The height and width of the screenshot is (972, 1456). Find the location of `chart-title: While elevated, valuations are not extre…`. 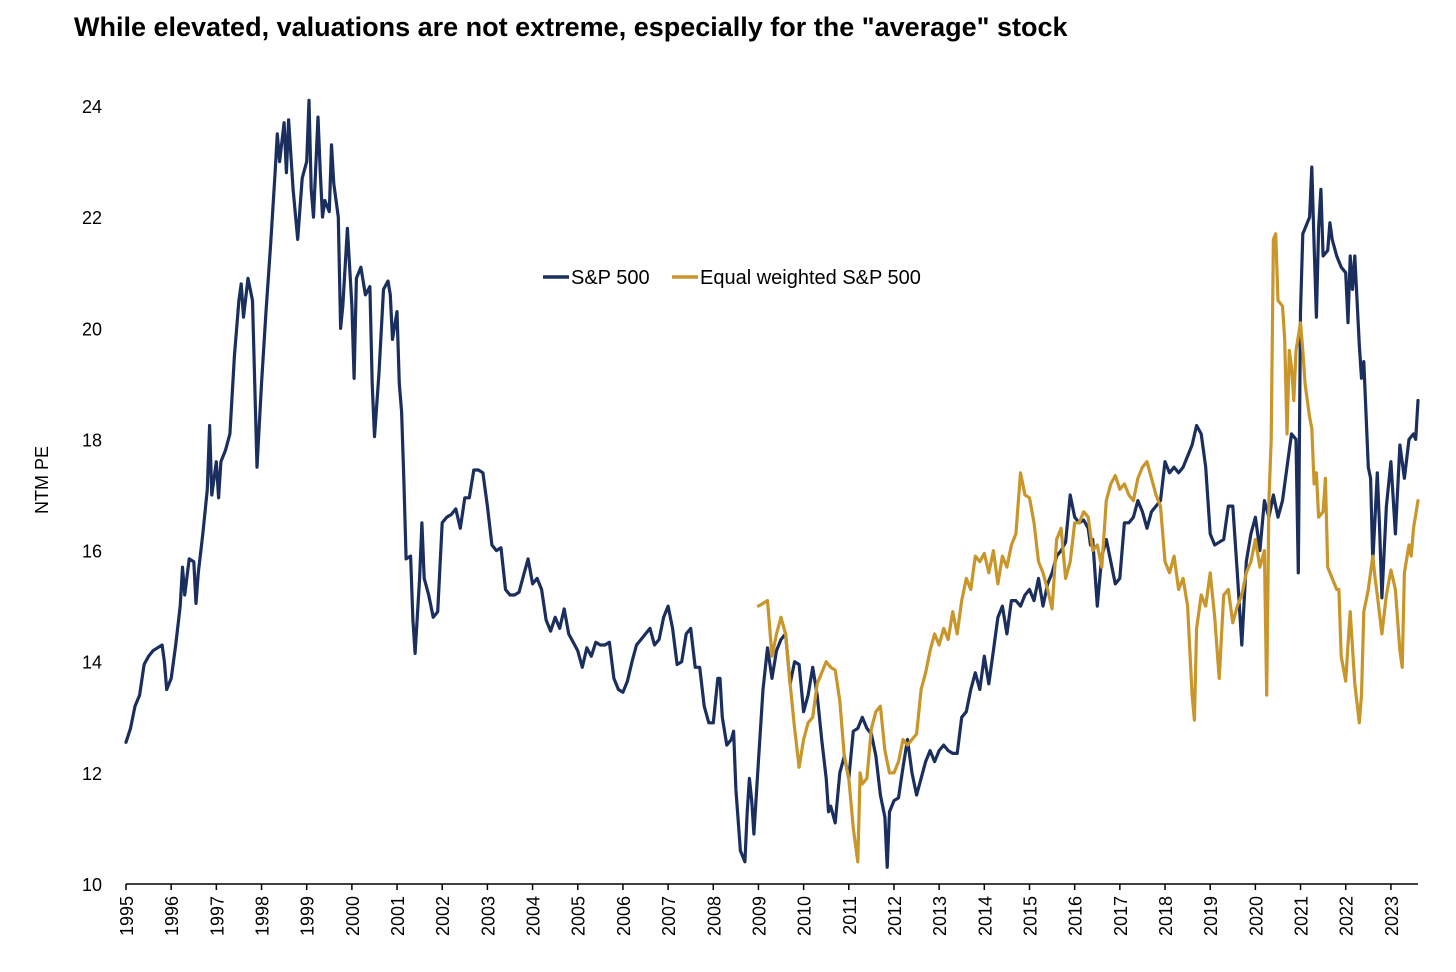

chart-title: While elevated, valuations are not extre… is located at coordinates (571, 27).